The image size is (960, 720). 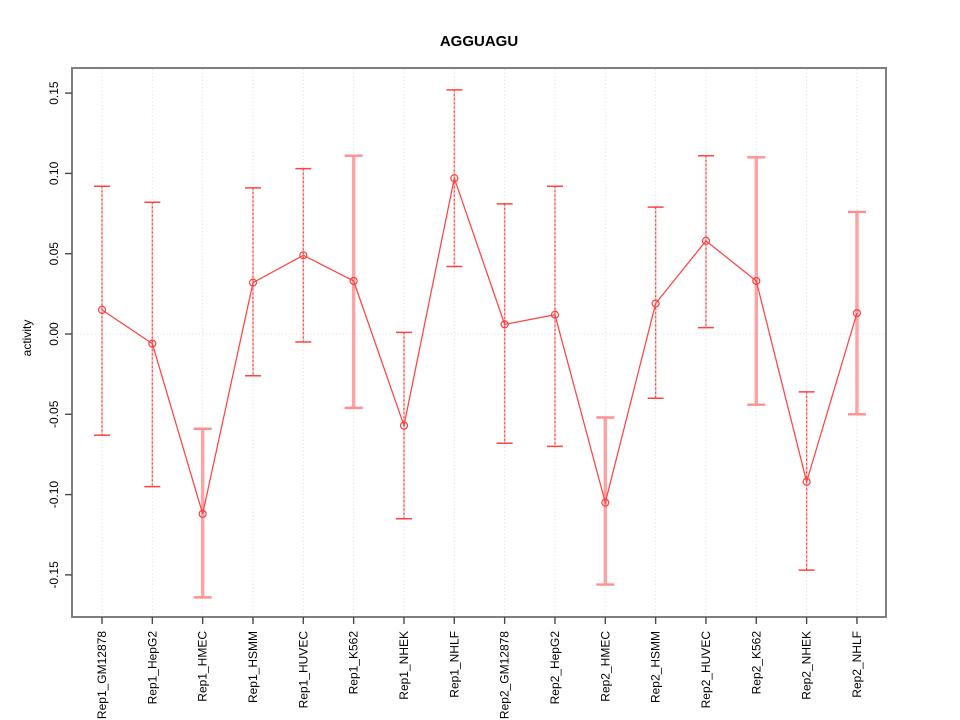 What do you see at coordinates (54, 334) in the screenshot?
I see `y-tick-label: 0.00` at bounding box center [54, 334].